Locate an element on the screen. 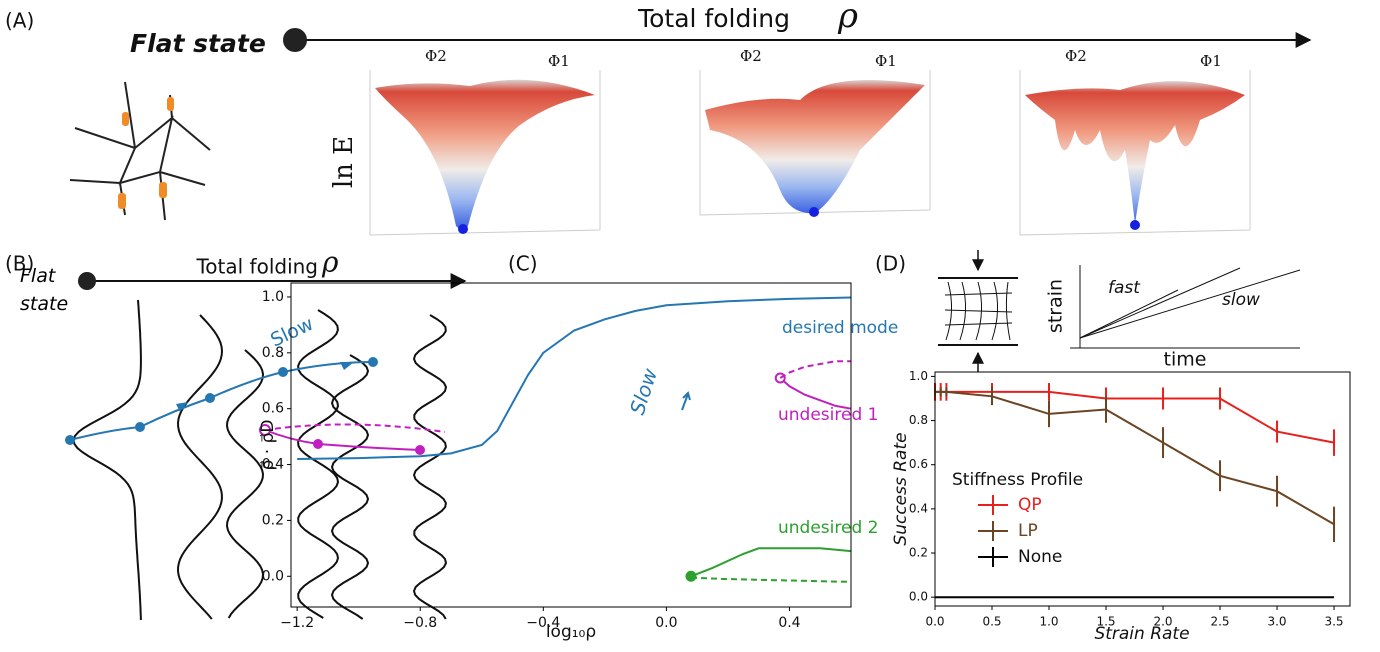 The image size is (1380, 652). x-tick-label: 0.5 is located at coordinates (991, 622).